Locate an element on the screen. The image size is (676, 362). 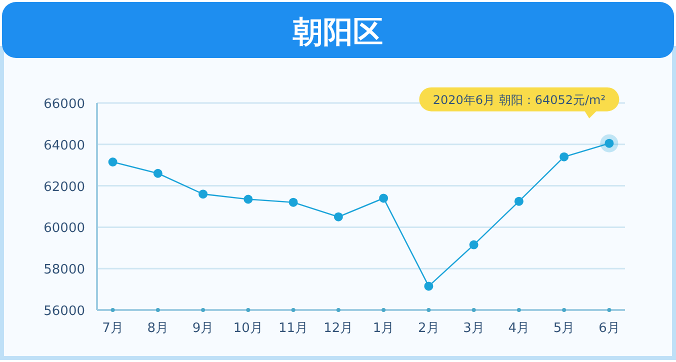
x-tick-label: 4月 is located at coordinates (519, 328).